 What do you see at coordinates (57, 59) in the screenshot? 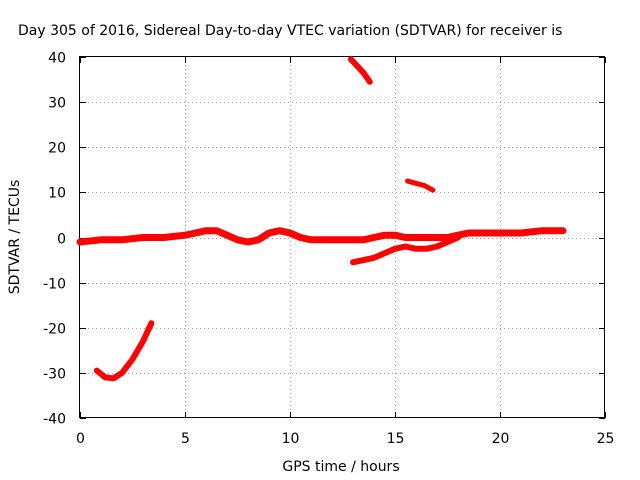
I see `y-tick-label: 40` at bounding box center [57, 59].